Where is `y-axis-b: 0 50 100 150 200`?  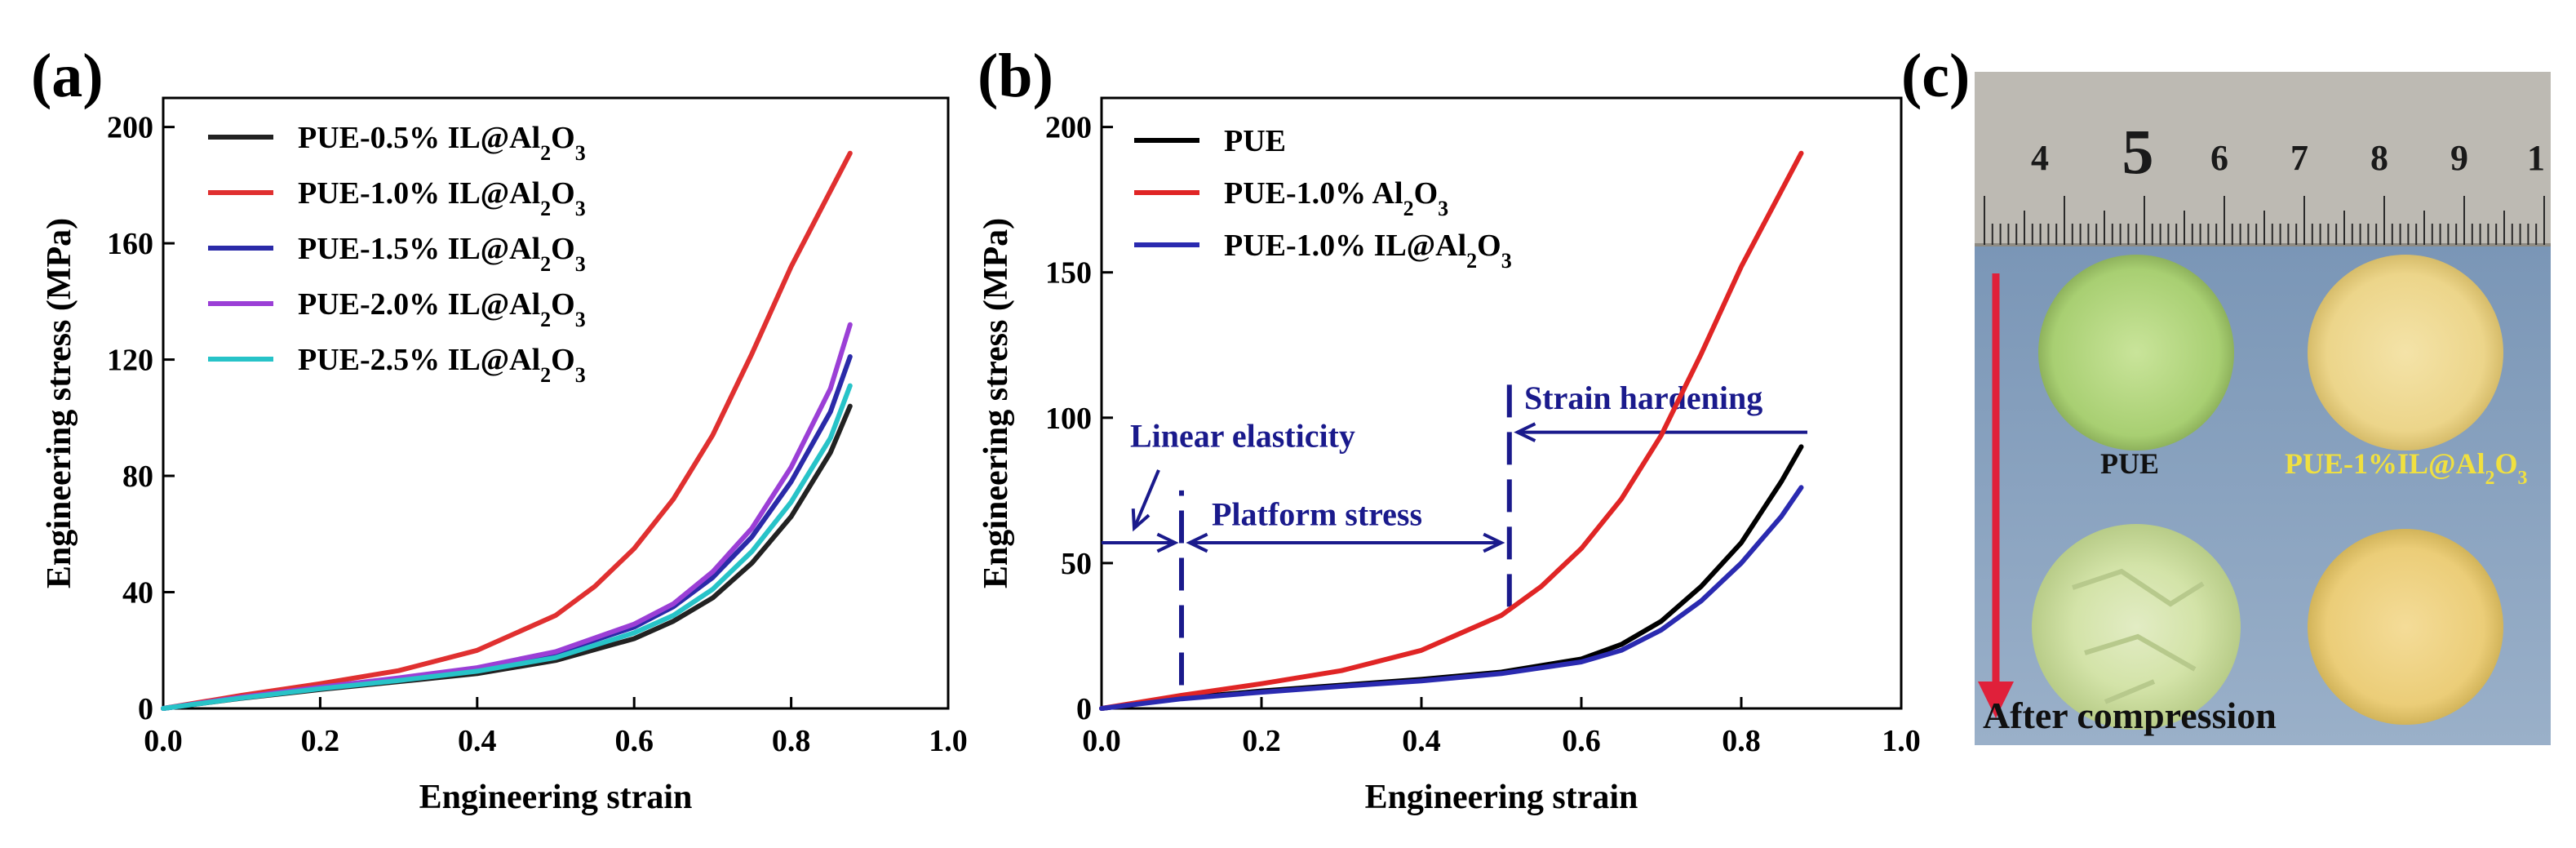
y-axis-b: 0 50 100 150 200 is located at coordinates (1079, 419).